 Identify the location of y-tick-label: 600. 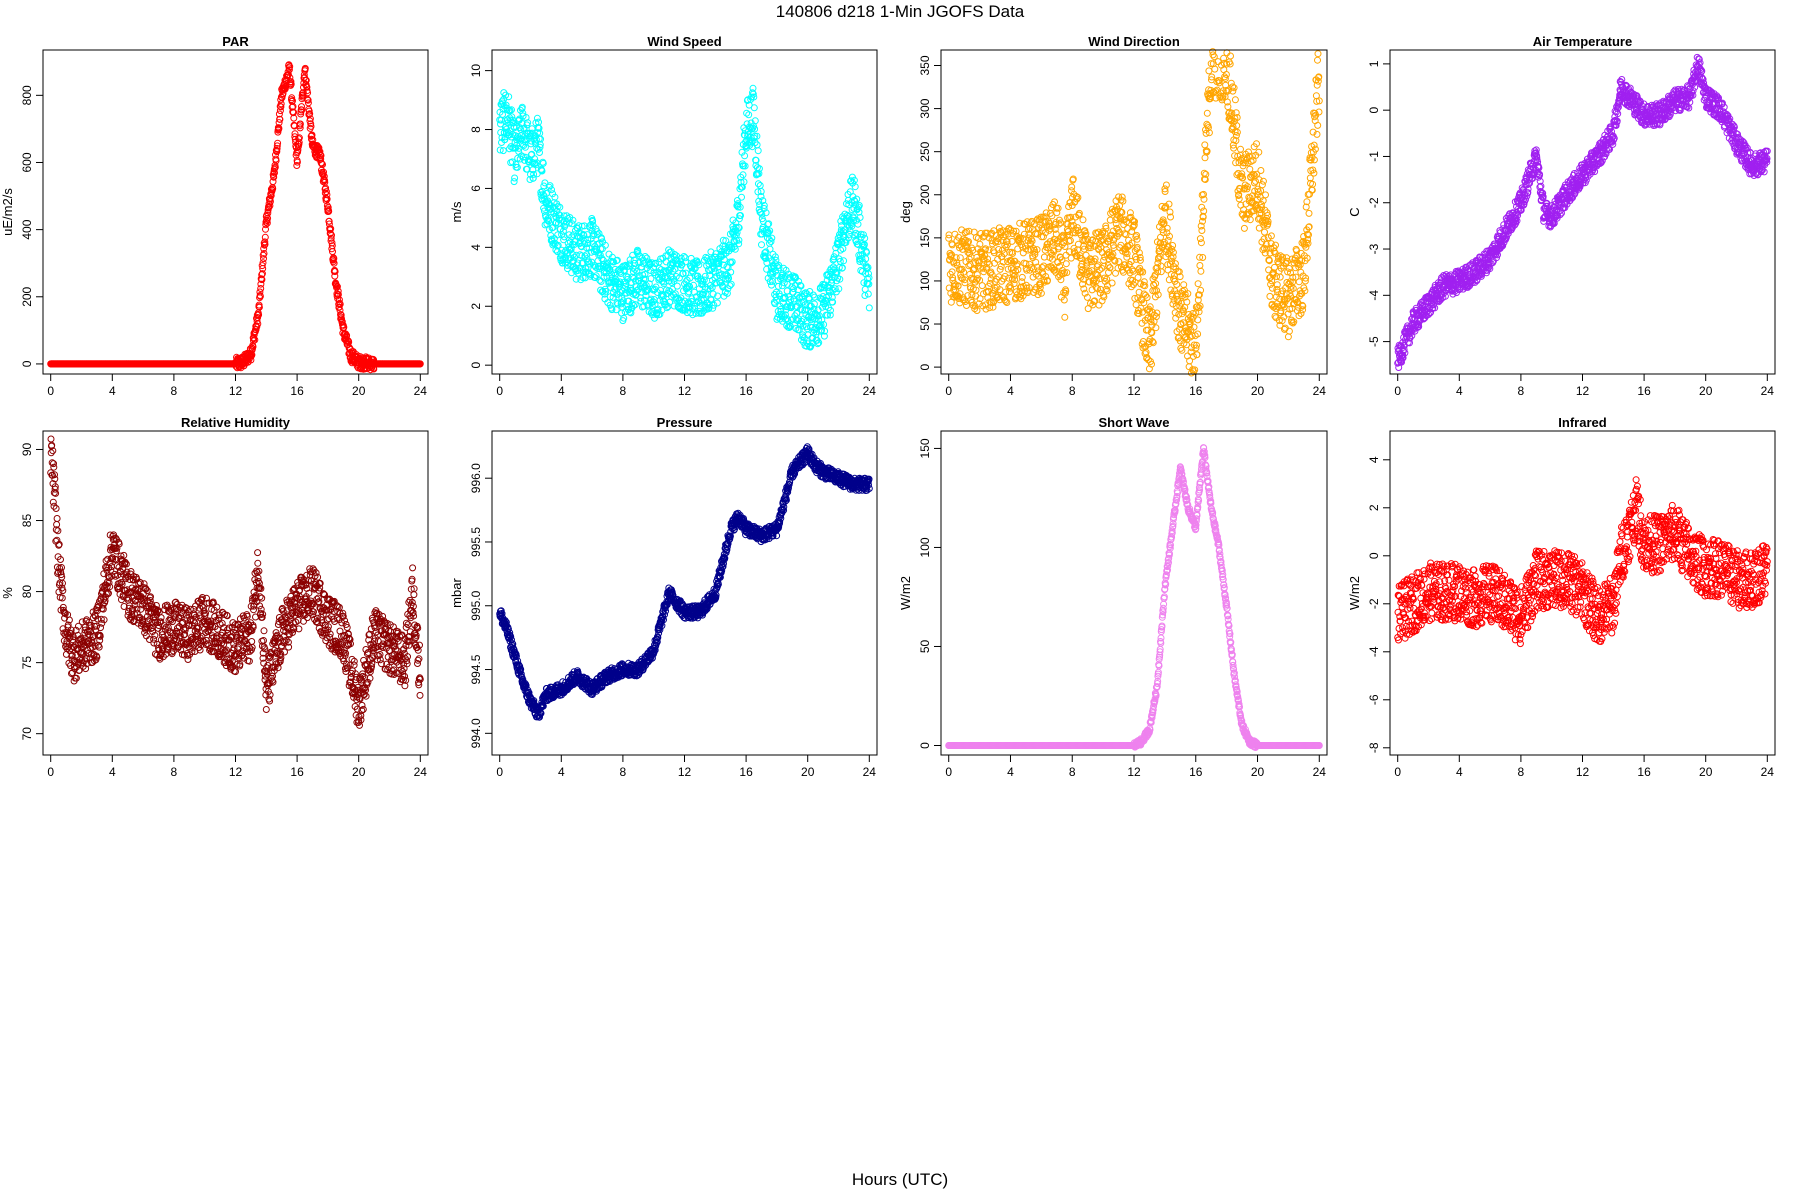
(27, 162).